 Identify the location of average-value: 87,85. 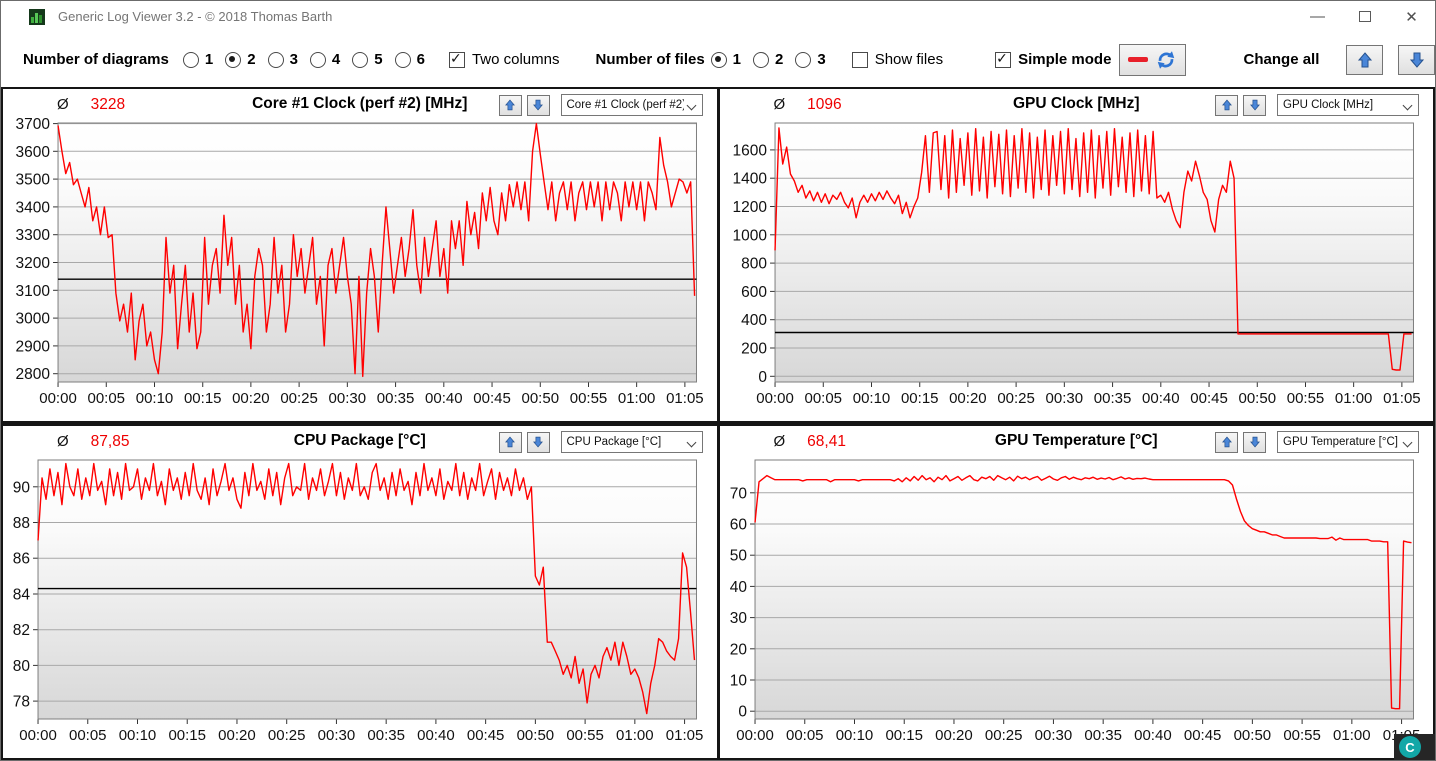
(110, 441).